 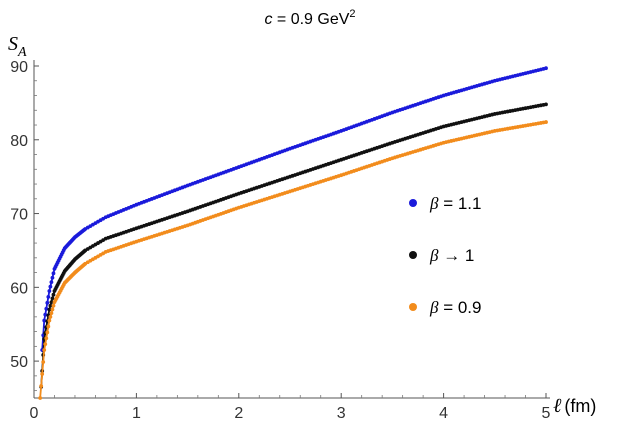 I want to click on x-tick-label: 0, so click(x=34, y=413).